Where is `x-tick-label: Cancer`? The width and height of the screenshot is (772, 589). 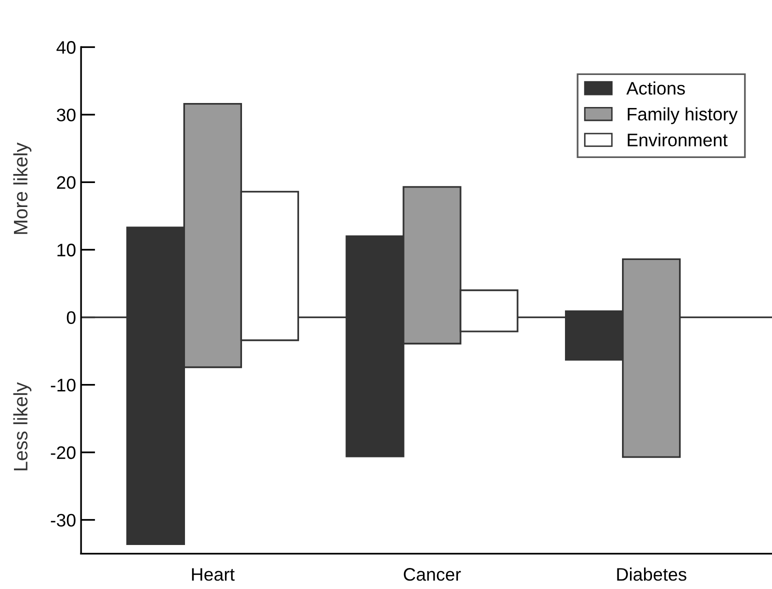
x-tick-label: Cancer is located at coordinates (432, 574).